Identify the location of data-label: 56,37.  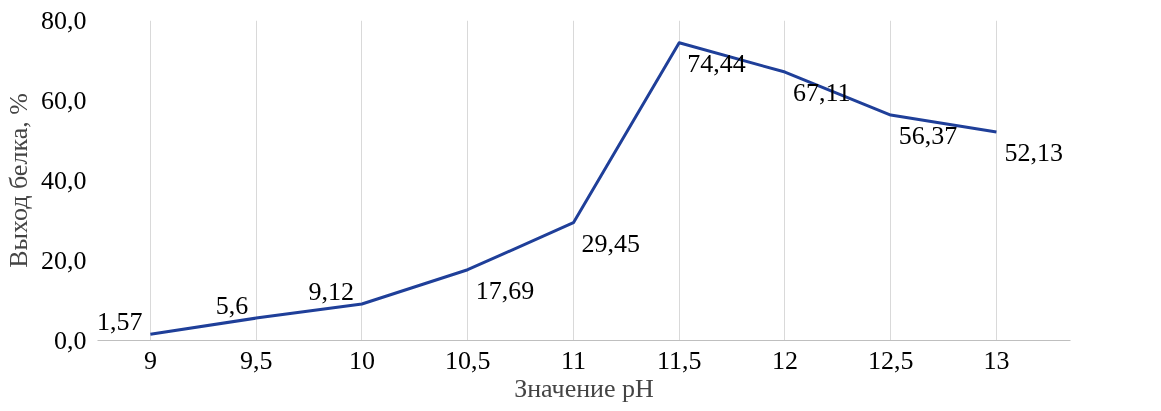
(928, 136).